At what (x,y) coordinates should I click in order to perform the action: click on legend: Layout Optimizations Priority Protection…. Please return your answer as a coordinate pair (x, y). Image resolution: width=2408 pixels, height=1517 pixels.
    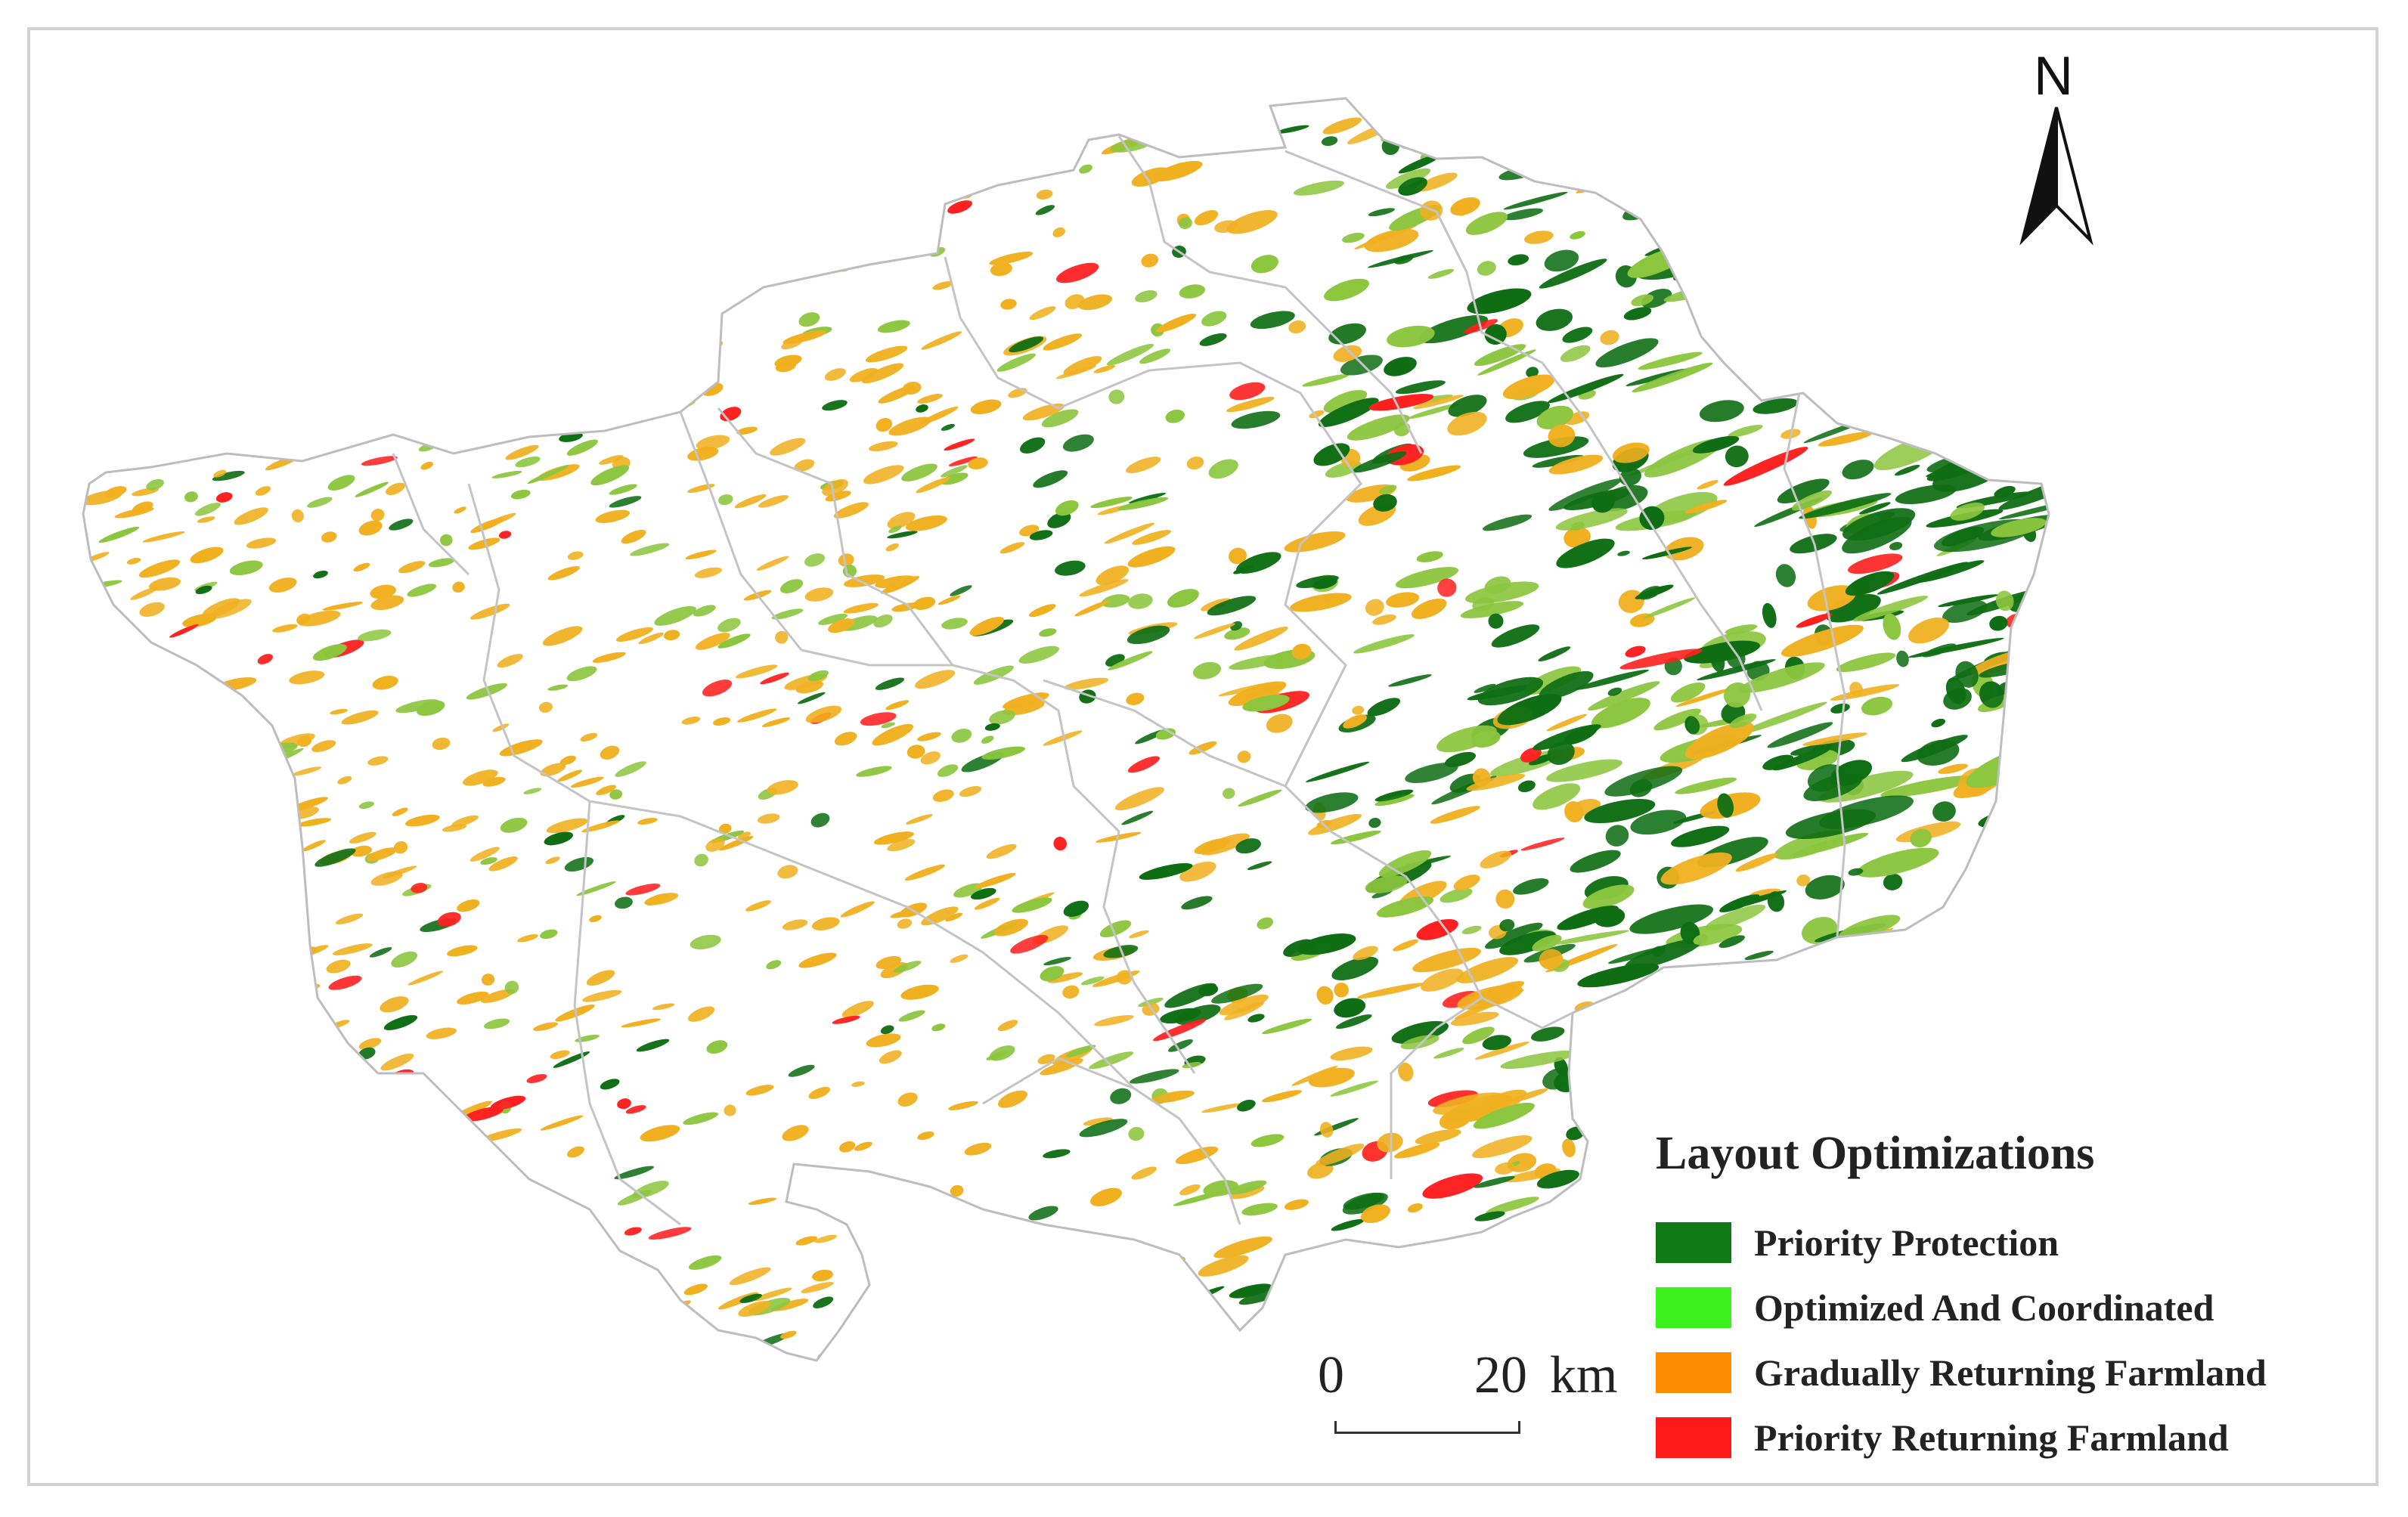
    Looking at the image, I should click on (2015, 1300).